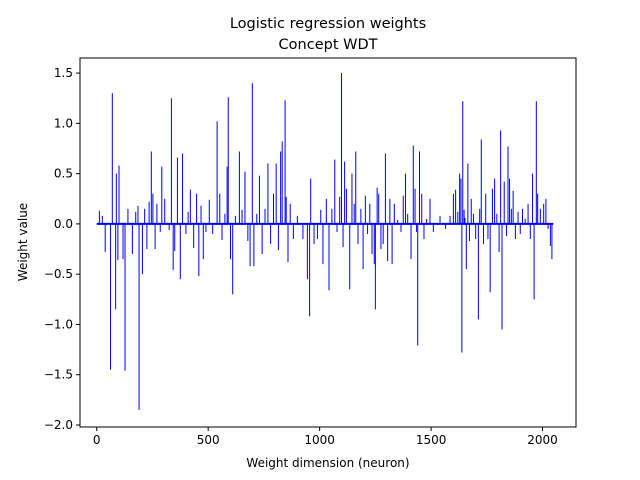 The image size is (640, 480). I want to click on y-axis: −2.0 −1.5 −1.0 −0.5 0.0 0.5 1.0 1.5, so click(62, 249).